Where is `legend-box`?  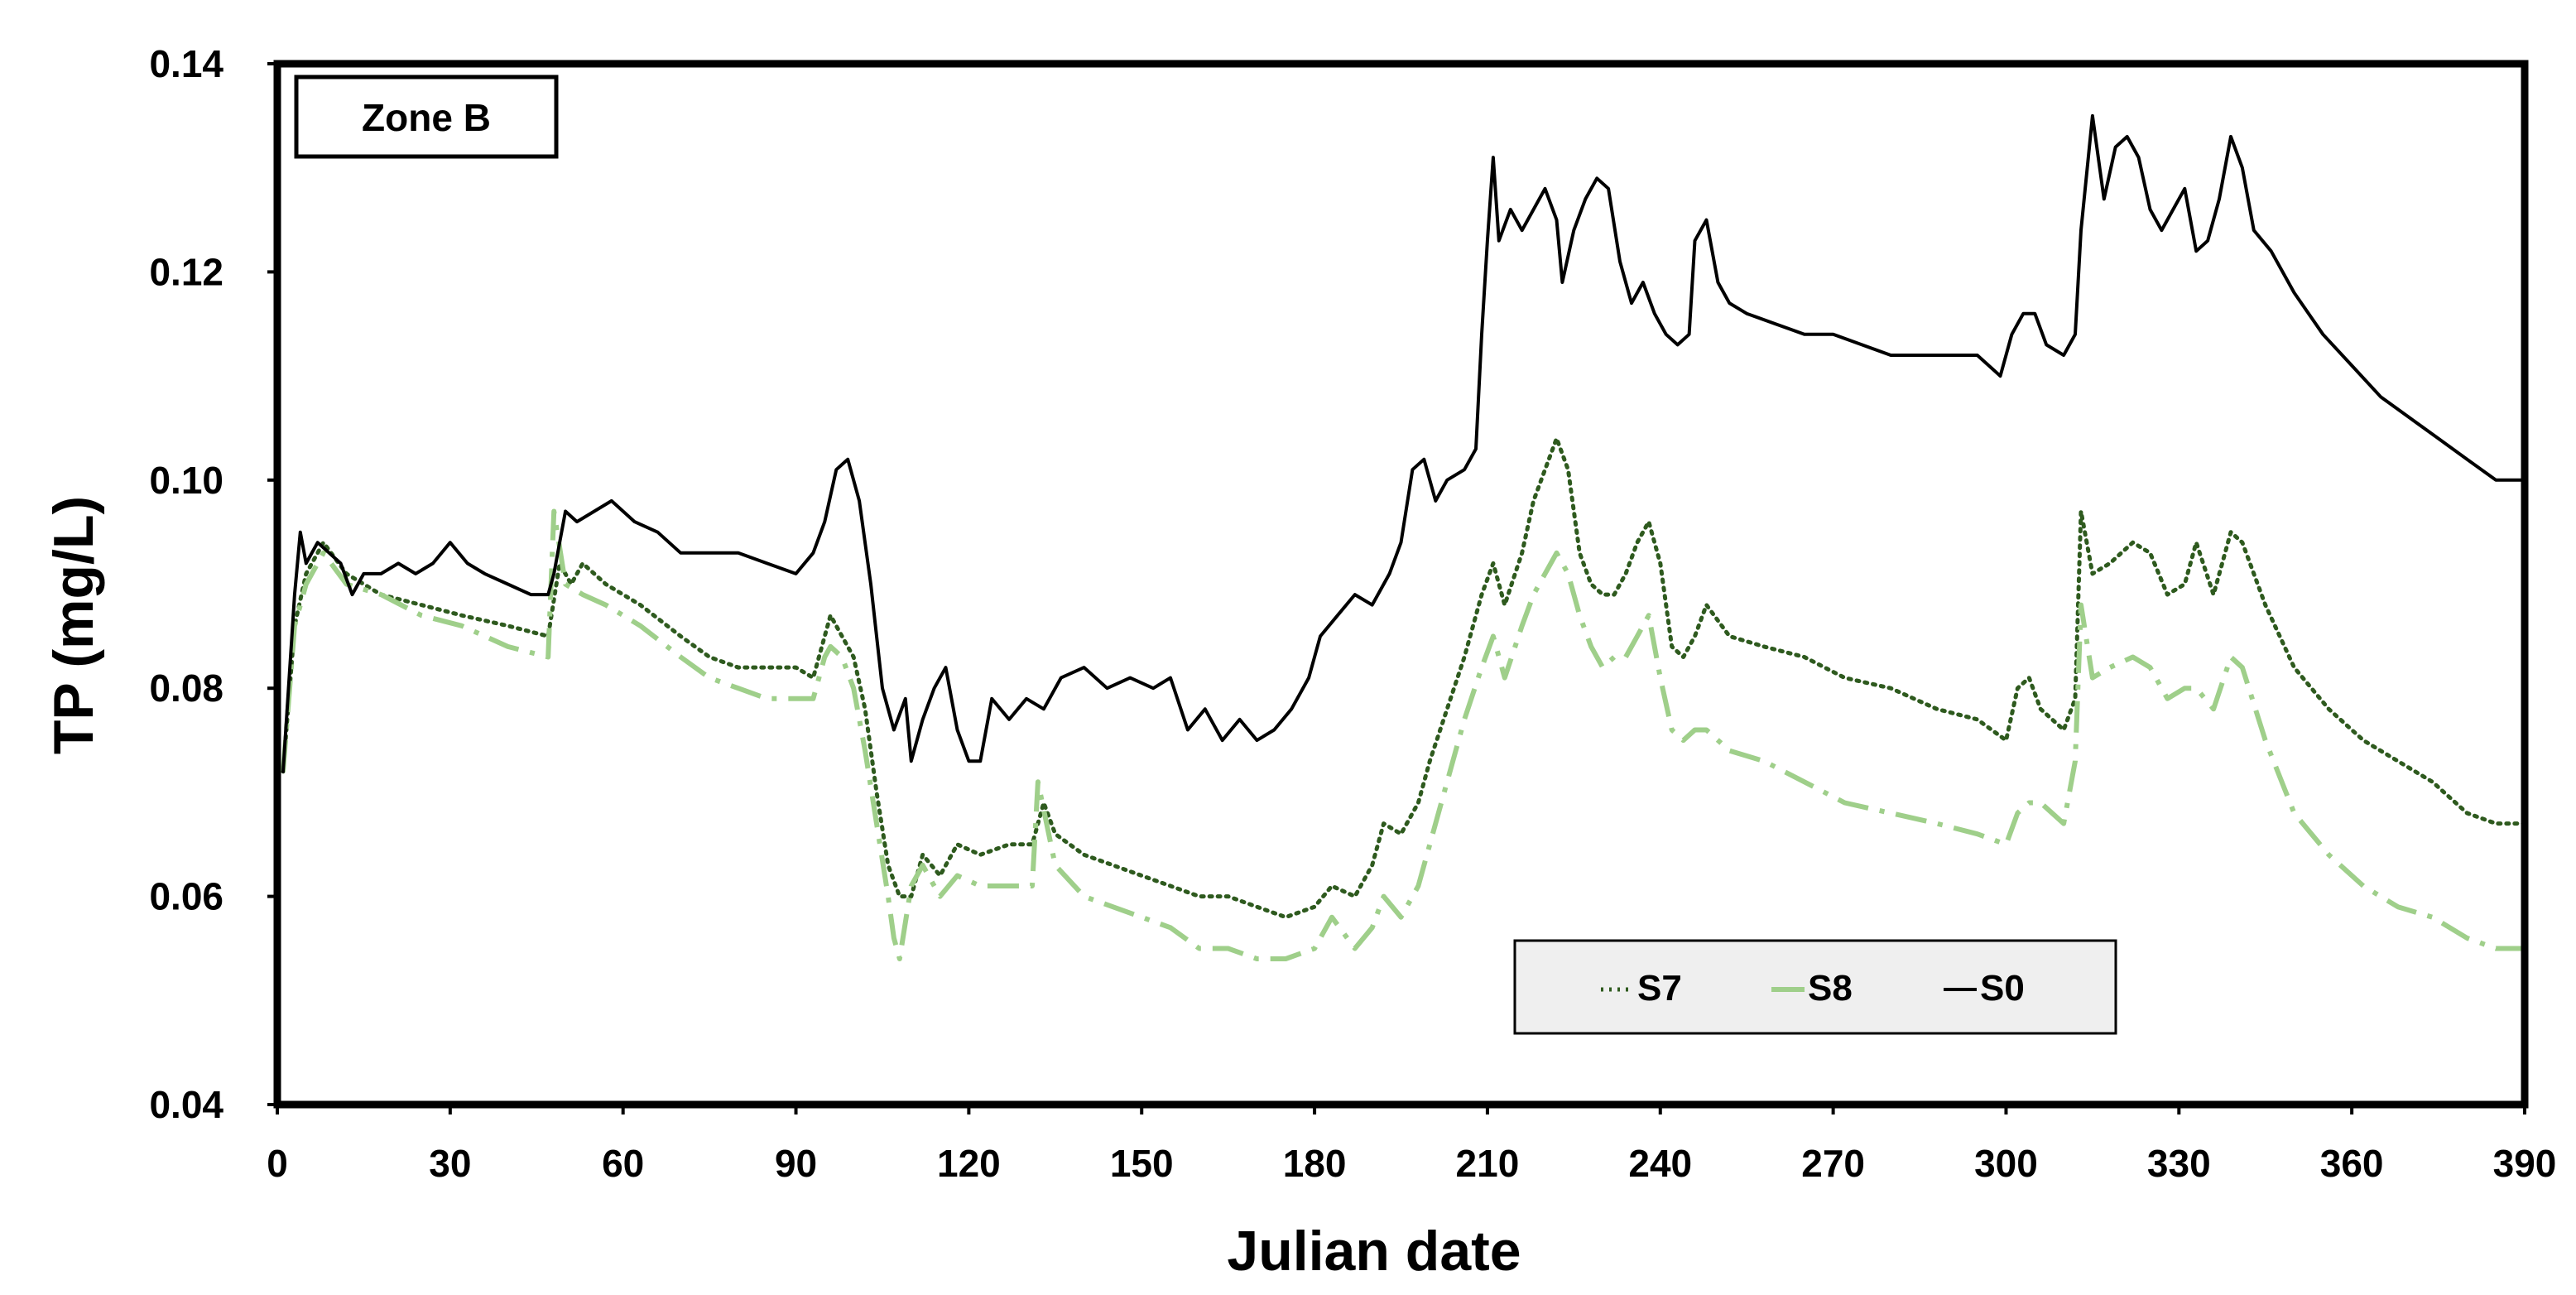
legend-box is located at coordinates (1815, 987).